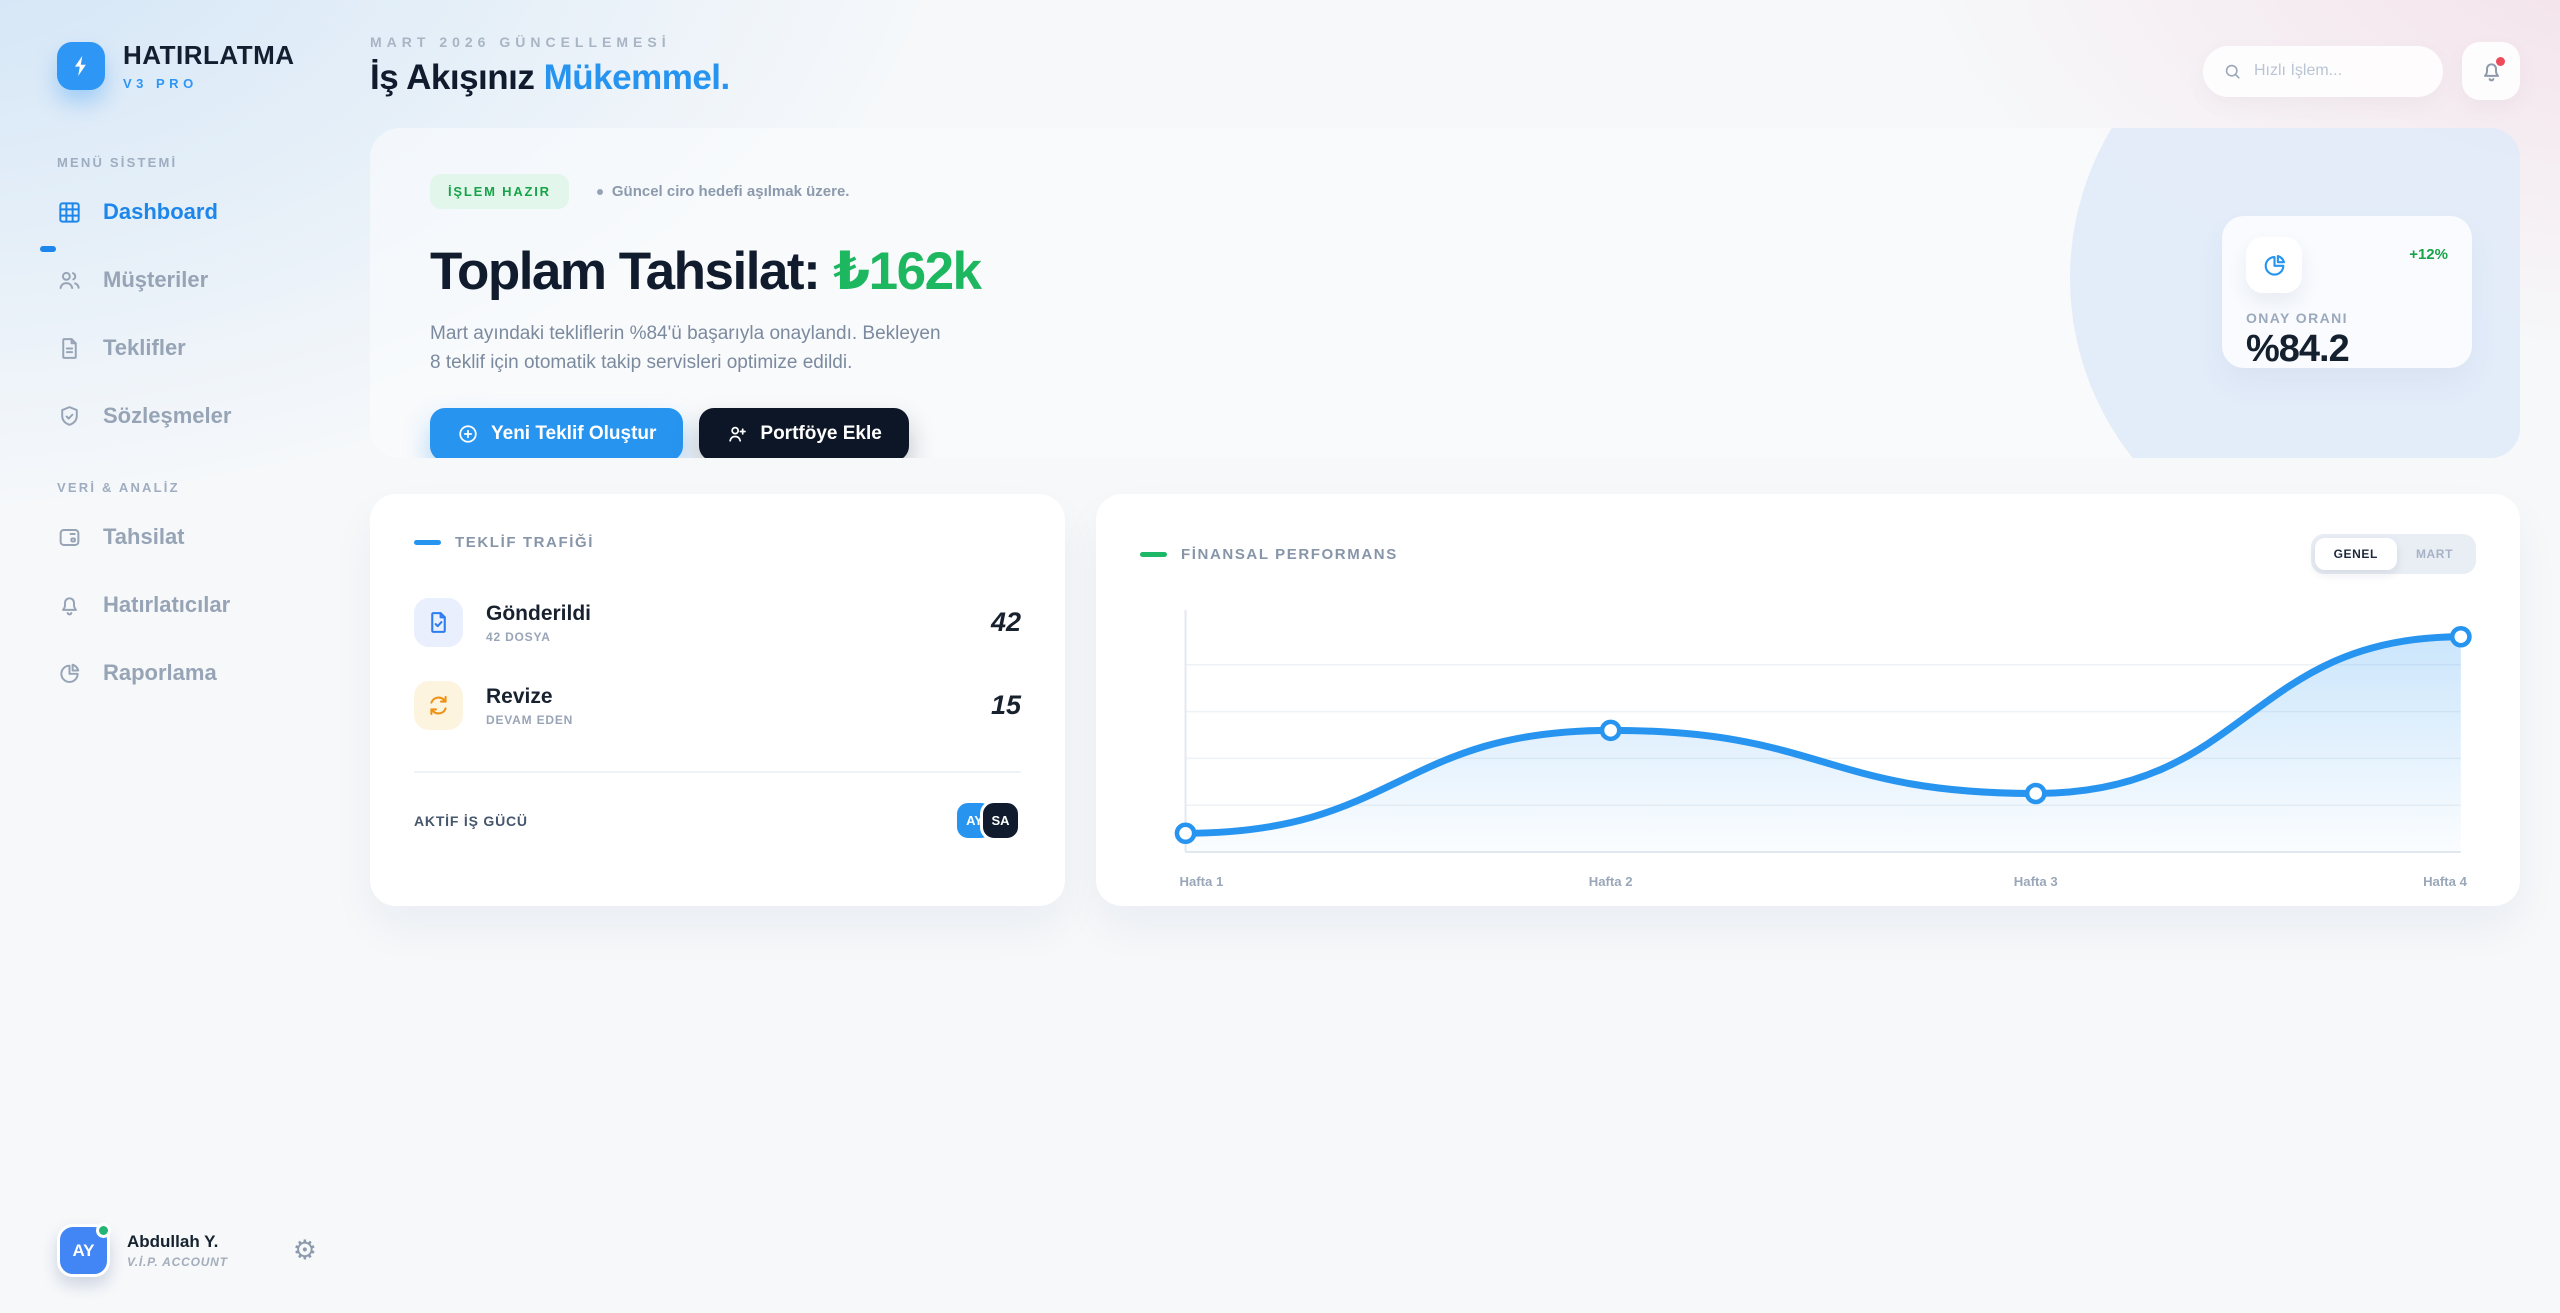 Image resolution: width=2560 pixels, height=1313 pixels. What do you see at coordinates (1823, 749) in the screenshot?
I see `line-chart: Hafta 1 Hafta 2 Hafta 3 Hafta 4` at bounding box center [1823, 749].